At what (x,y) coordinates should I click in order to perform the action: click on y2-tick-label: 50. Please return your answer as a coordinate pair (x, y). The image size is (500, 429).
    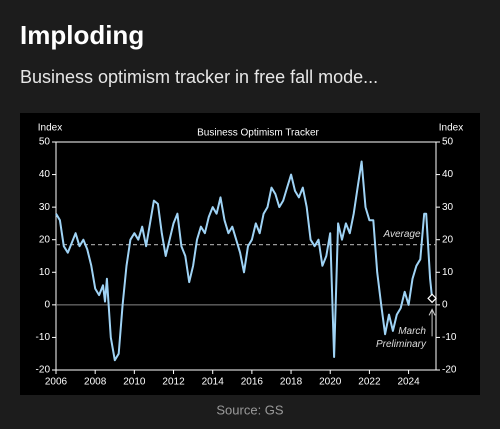
    Looking at the image, I should click on (448, 142).